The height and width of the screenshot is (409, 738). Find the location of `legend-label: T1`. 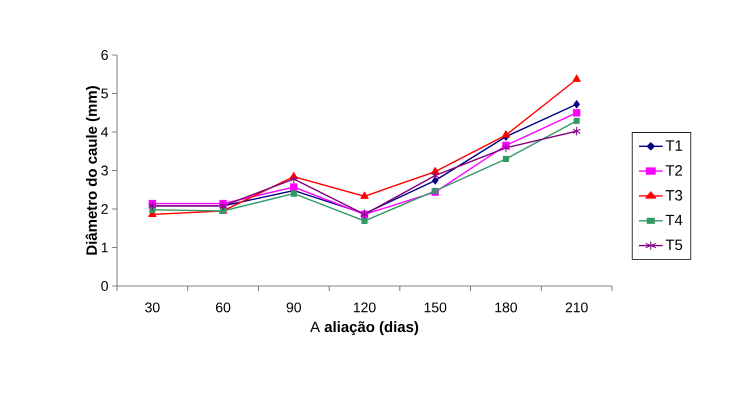

legend-label: T1 is located at coordinates (674, 145).